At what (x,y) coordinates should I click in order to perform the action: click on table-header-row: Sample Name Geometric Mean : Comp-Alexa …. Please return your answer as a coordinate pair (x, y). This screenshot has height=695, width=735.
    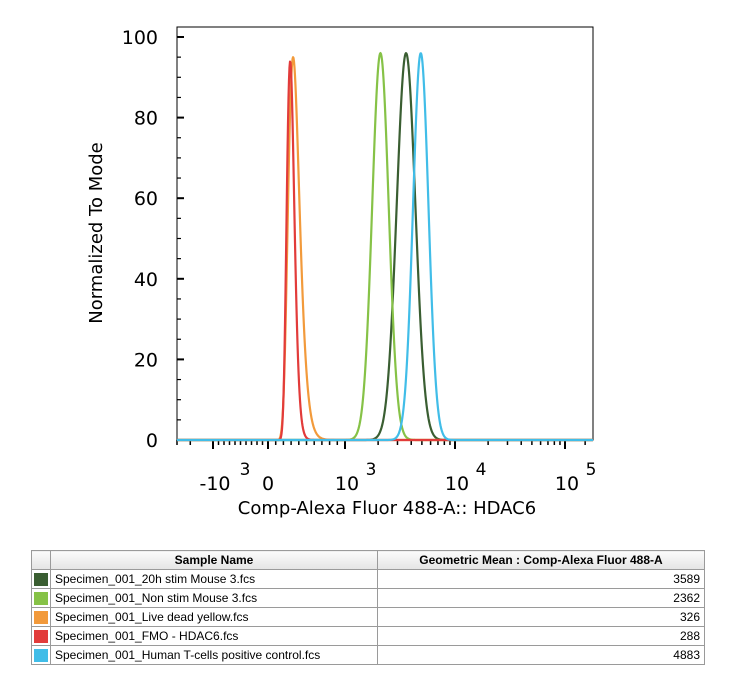
    Looking at the image, I should click on (368, 560).